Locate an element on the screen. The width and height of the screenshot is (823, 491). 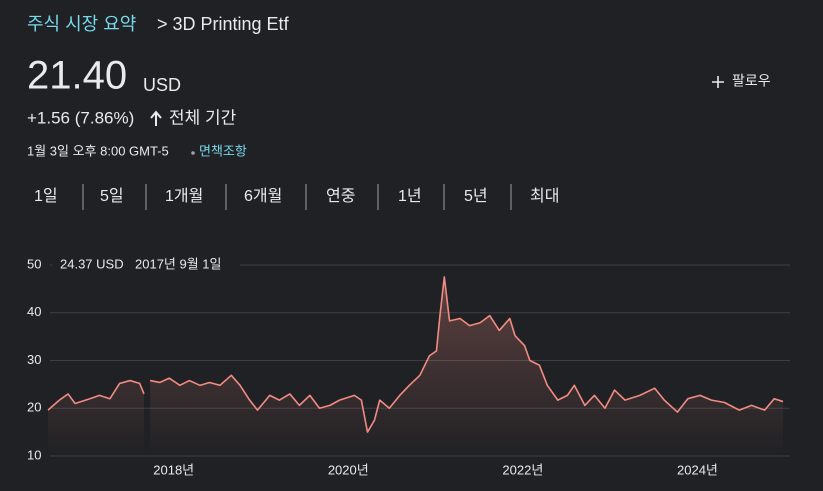
y-tick-label: 20 is located at coordinates (34, 407).